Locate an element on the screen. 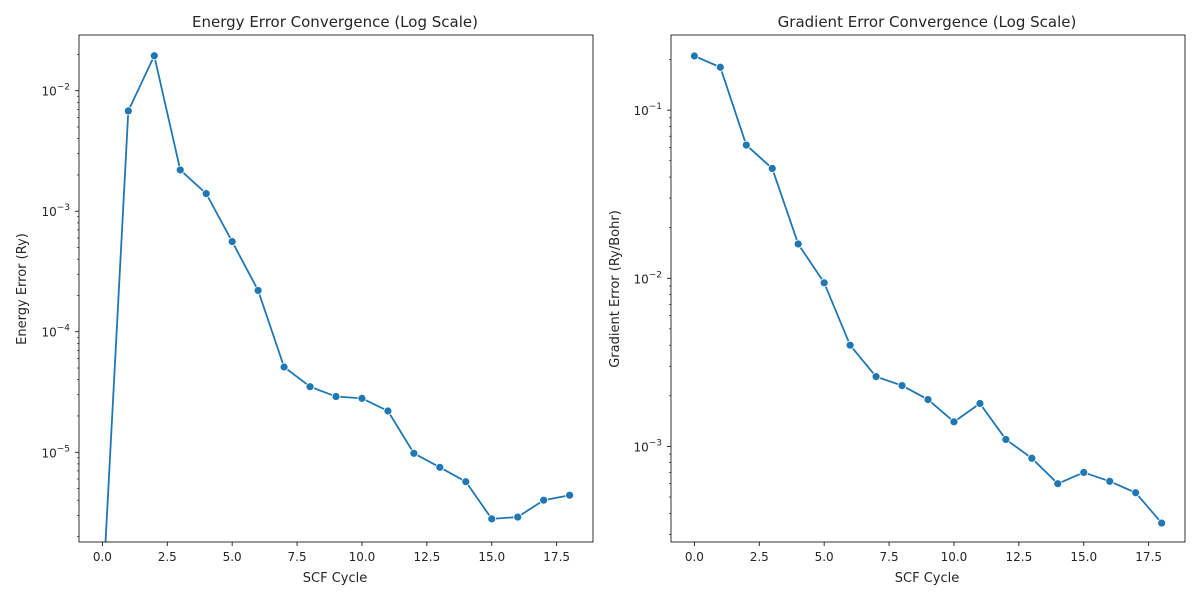  y-axis-label: Energy Error (Ry) is located at coordinates (22, 289).